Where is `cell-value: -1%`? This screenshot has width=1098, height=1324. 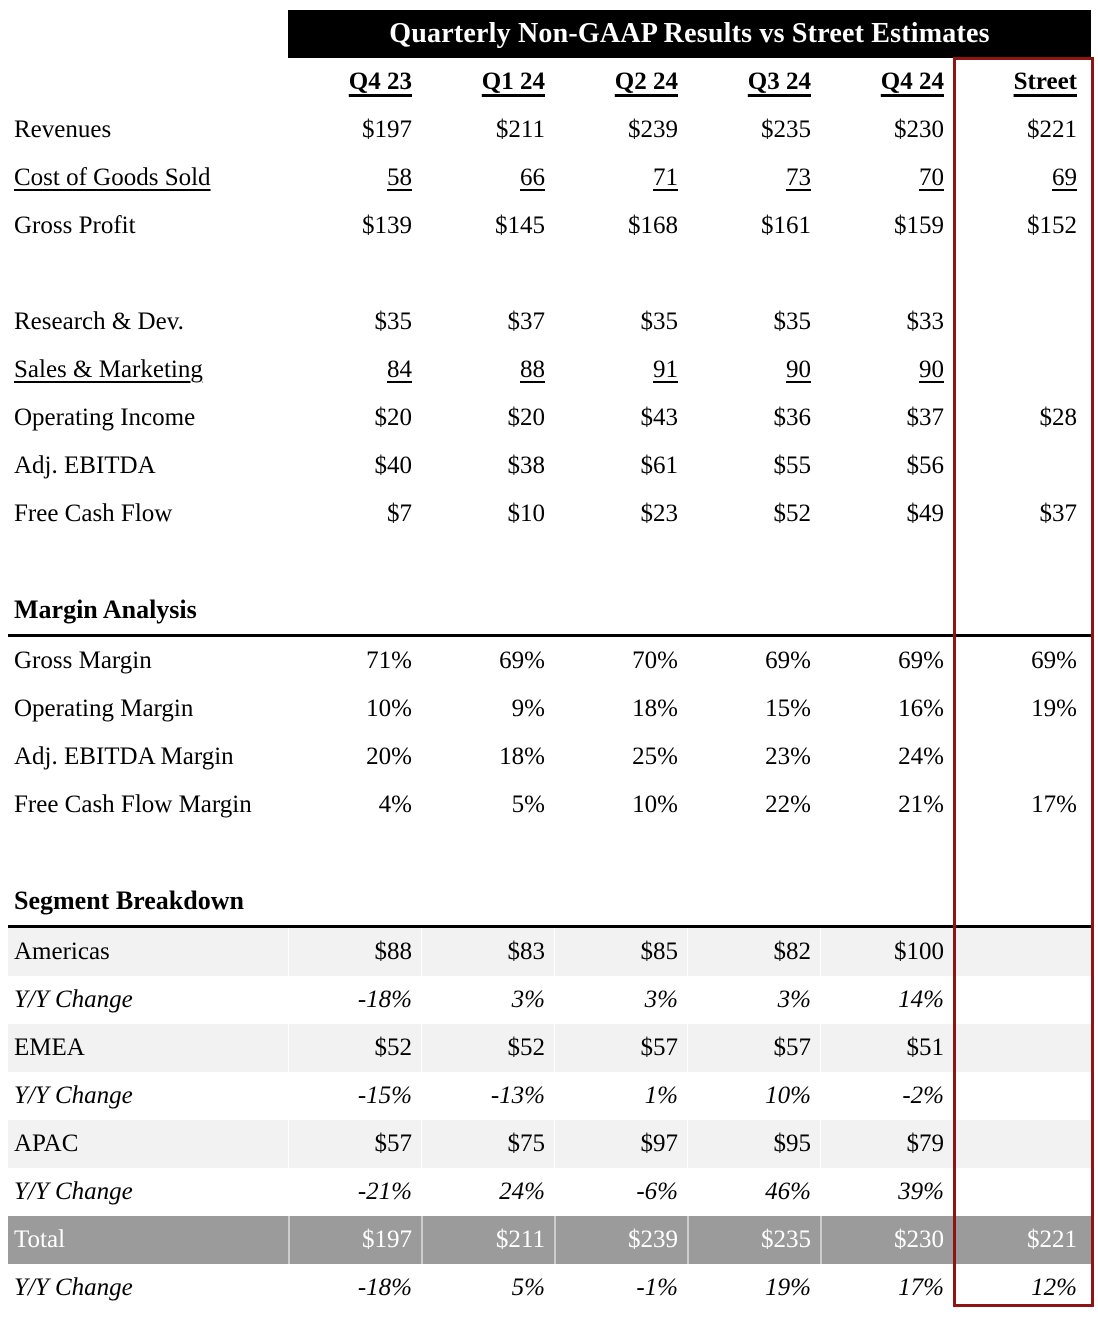 cell-value: -1% is located at coordinates (657, 1287).